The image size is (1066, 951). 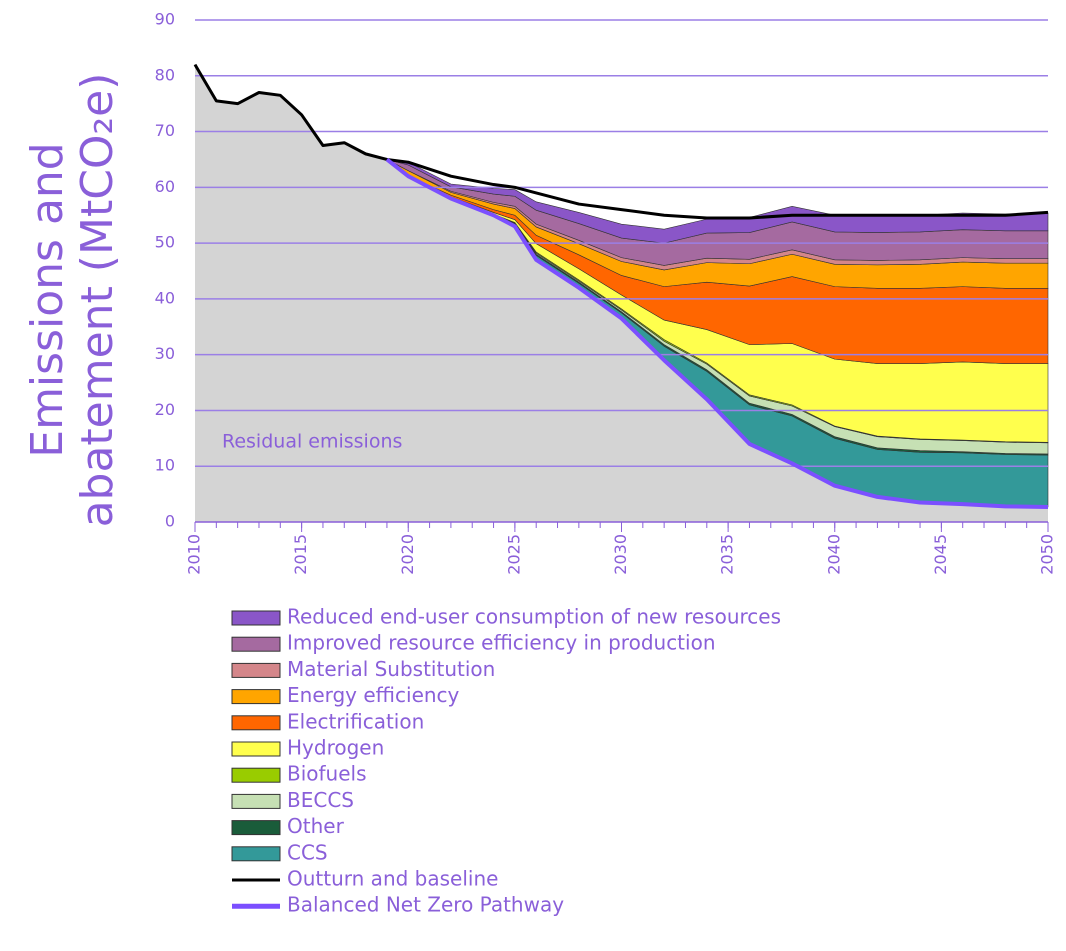 What do you see at coordinates (620, 554) in the screenshot?
I see `x-tick-label: 2030` at bounding box center [620, 554].